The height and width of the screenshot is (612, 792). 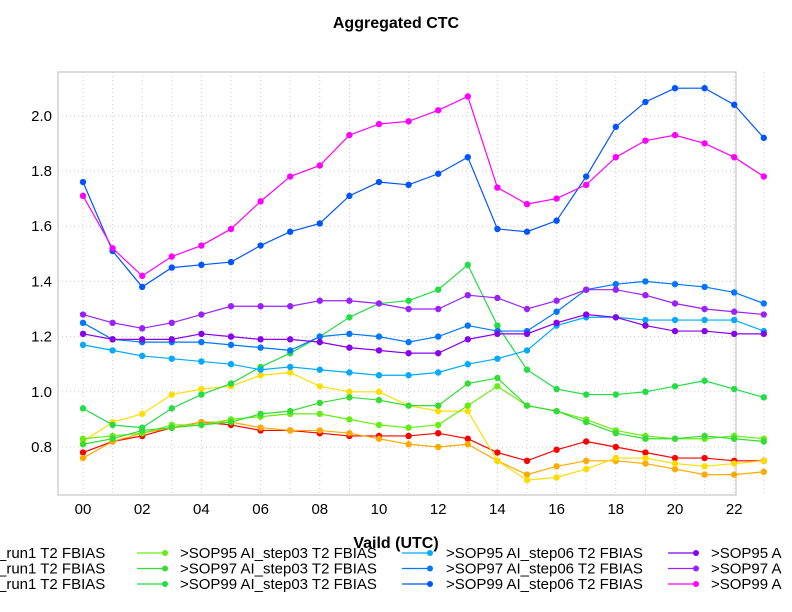 What do you see at coordinates (675, 509) in the screenshot?
I see `x-tick-label: 20` at bounding box center [675, 509].